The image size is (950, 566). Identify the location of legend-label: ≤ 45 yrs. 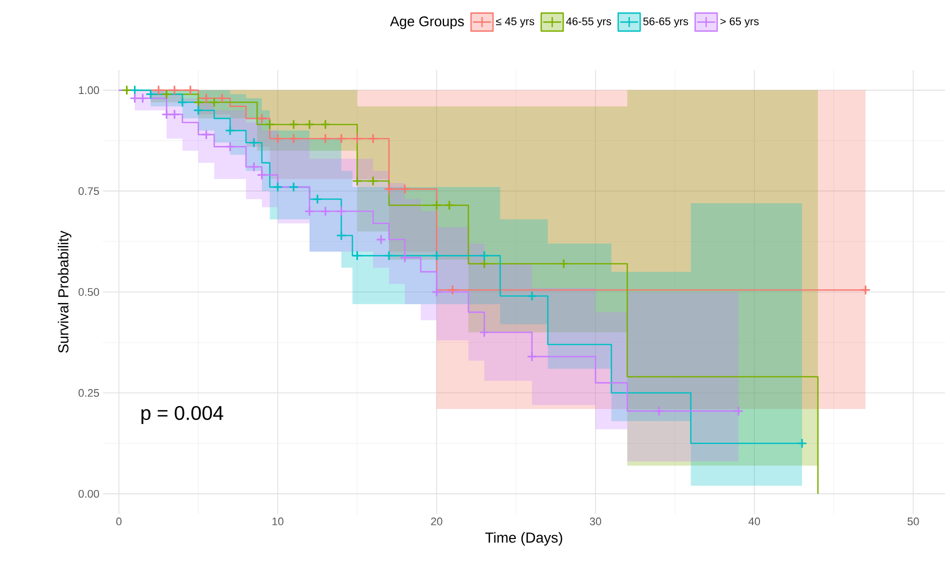
(515, 23).